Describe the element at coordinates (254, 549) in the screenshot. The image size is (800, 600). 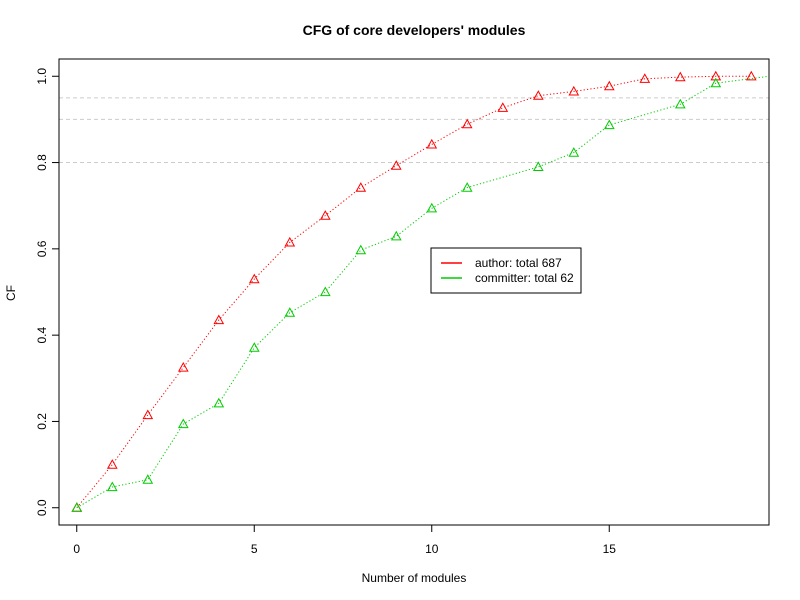
I see `x-tick-label: 5` at that location.